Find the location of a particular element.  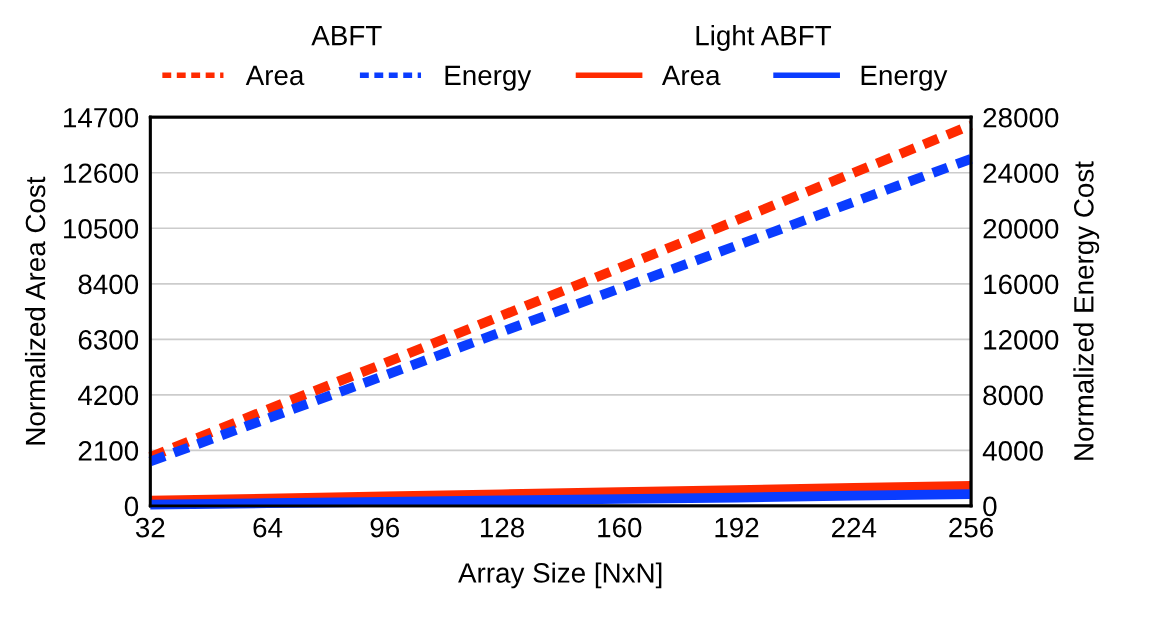

y-tick-label: 4200 is located at coordinates (108, 395).